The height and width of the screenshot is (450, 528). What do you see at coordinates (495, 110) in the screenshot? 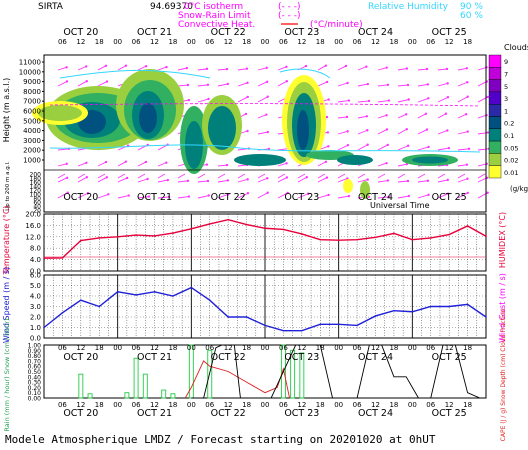
I see `scale-swatch` at bounding box center [495, 110].